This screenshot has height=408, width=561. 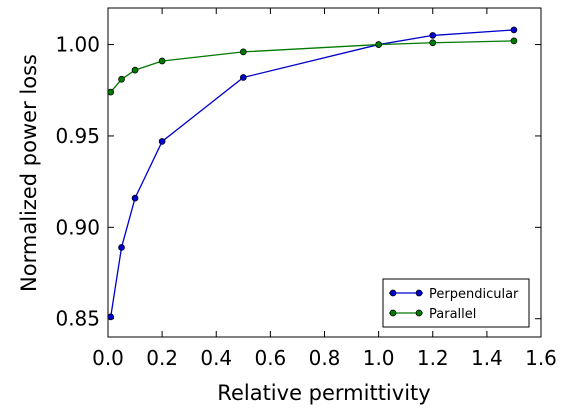 I want to click on x-tick-label: 1.2, so click(x=433, y=358).